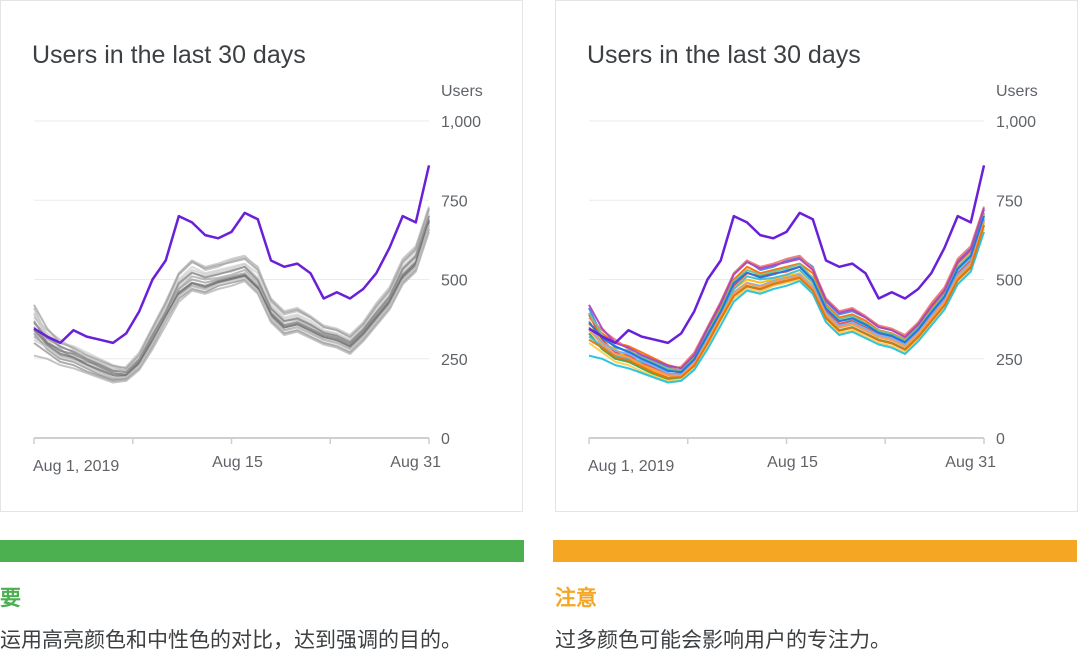 The image size is (1080, 654). Describe the element at coordinates (815, 551) in the screenshot. I see `caution-indicator-bar` at that location.